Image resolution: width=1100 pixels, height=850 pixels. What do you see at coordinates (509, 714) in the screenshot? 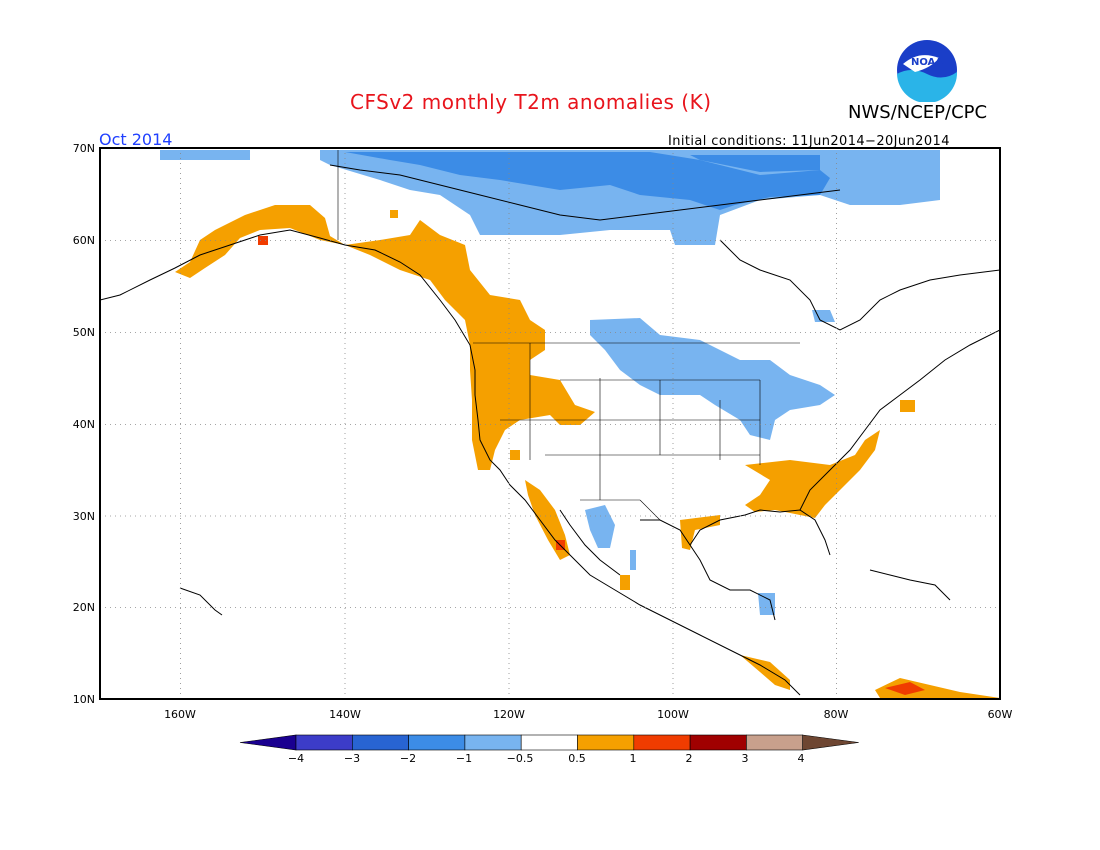
I see `lon-label: 120W` at bounding box center [509, 714].